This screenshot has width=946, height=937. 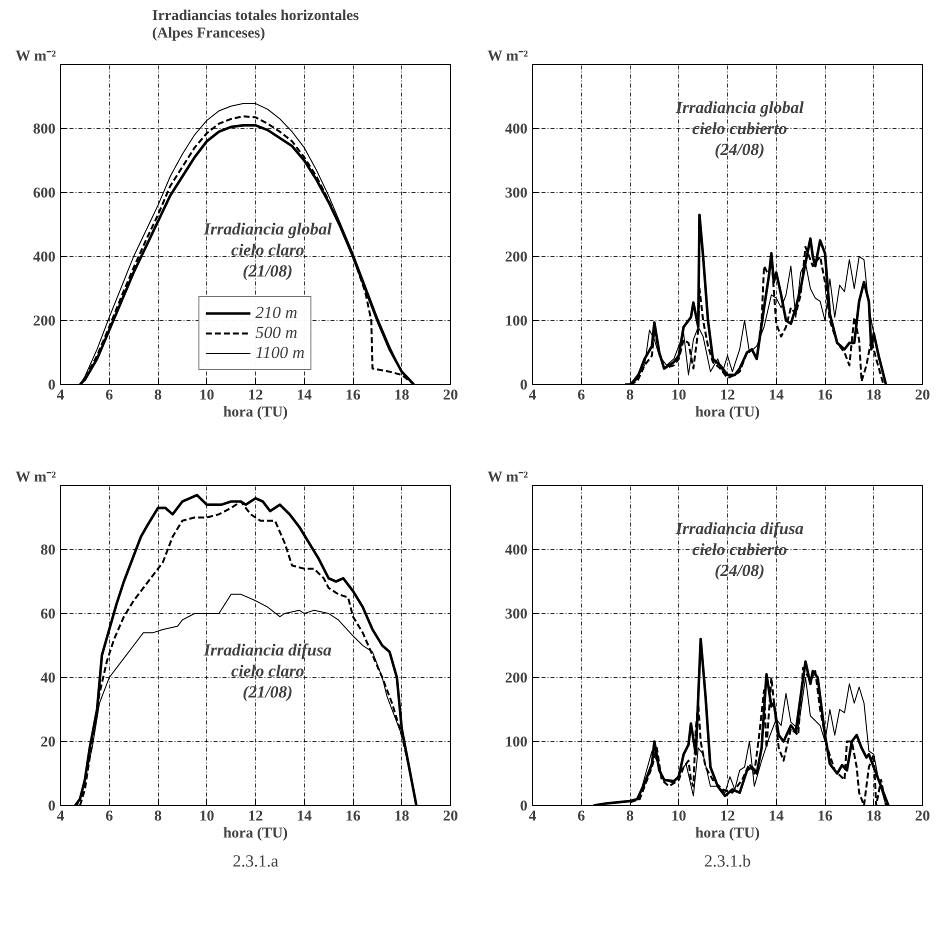 What do you see at coordinates (48, 678) in the screenshot?
I see `y-tick-label: 40` at bounding box center [48, 678].